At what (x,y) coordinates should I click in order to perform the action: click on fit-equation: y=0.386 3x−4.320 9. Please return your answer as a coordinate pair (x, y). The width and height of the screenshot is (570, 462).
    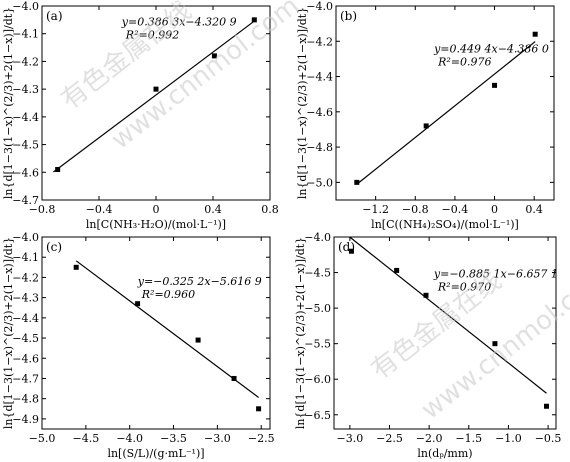
    Looking at the image, I should click on (179, 21).